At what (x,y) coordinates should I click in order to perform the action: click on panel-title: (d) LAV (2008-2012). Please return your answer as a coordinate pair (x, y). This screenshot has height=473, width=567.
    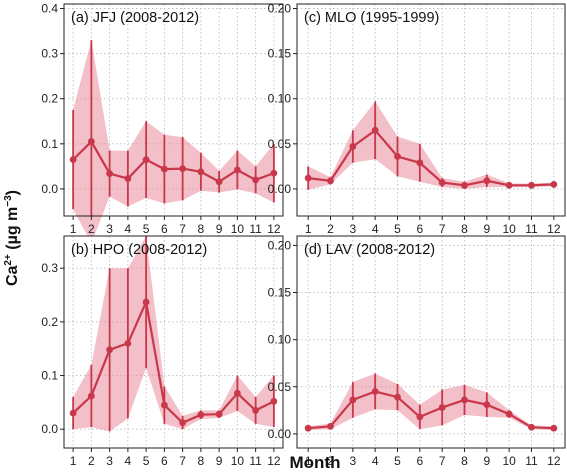
    Looking at the image, I should click on (369, 250).